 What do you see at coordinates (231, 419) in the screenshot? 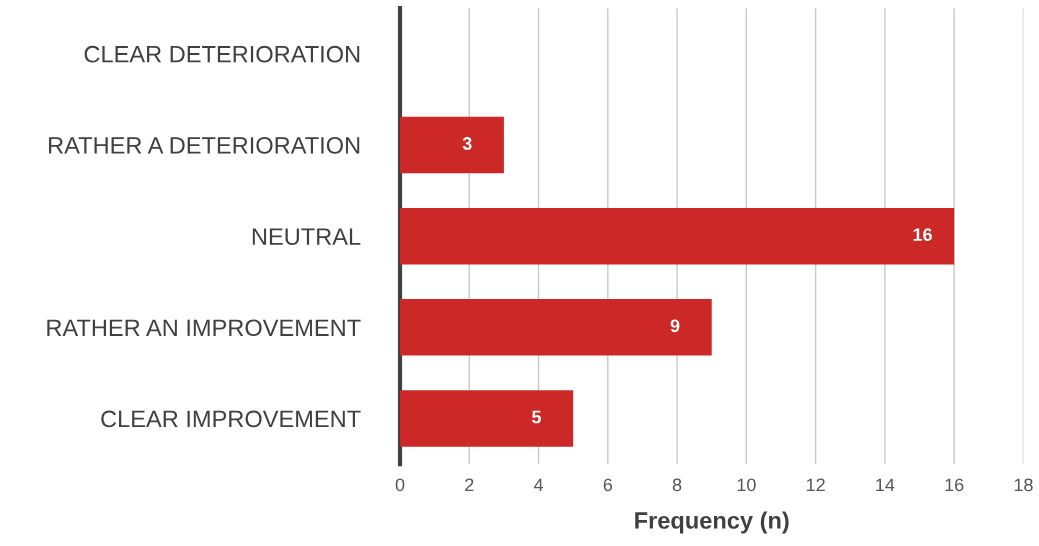
I see `y-tick-label: CLEAR IMPROVEMENT` at bounding box center [231, 419].